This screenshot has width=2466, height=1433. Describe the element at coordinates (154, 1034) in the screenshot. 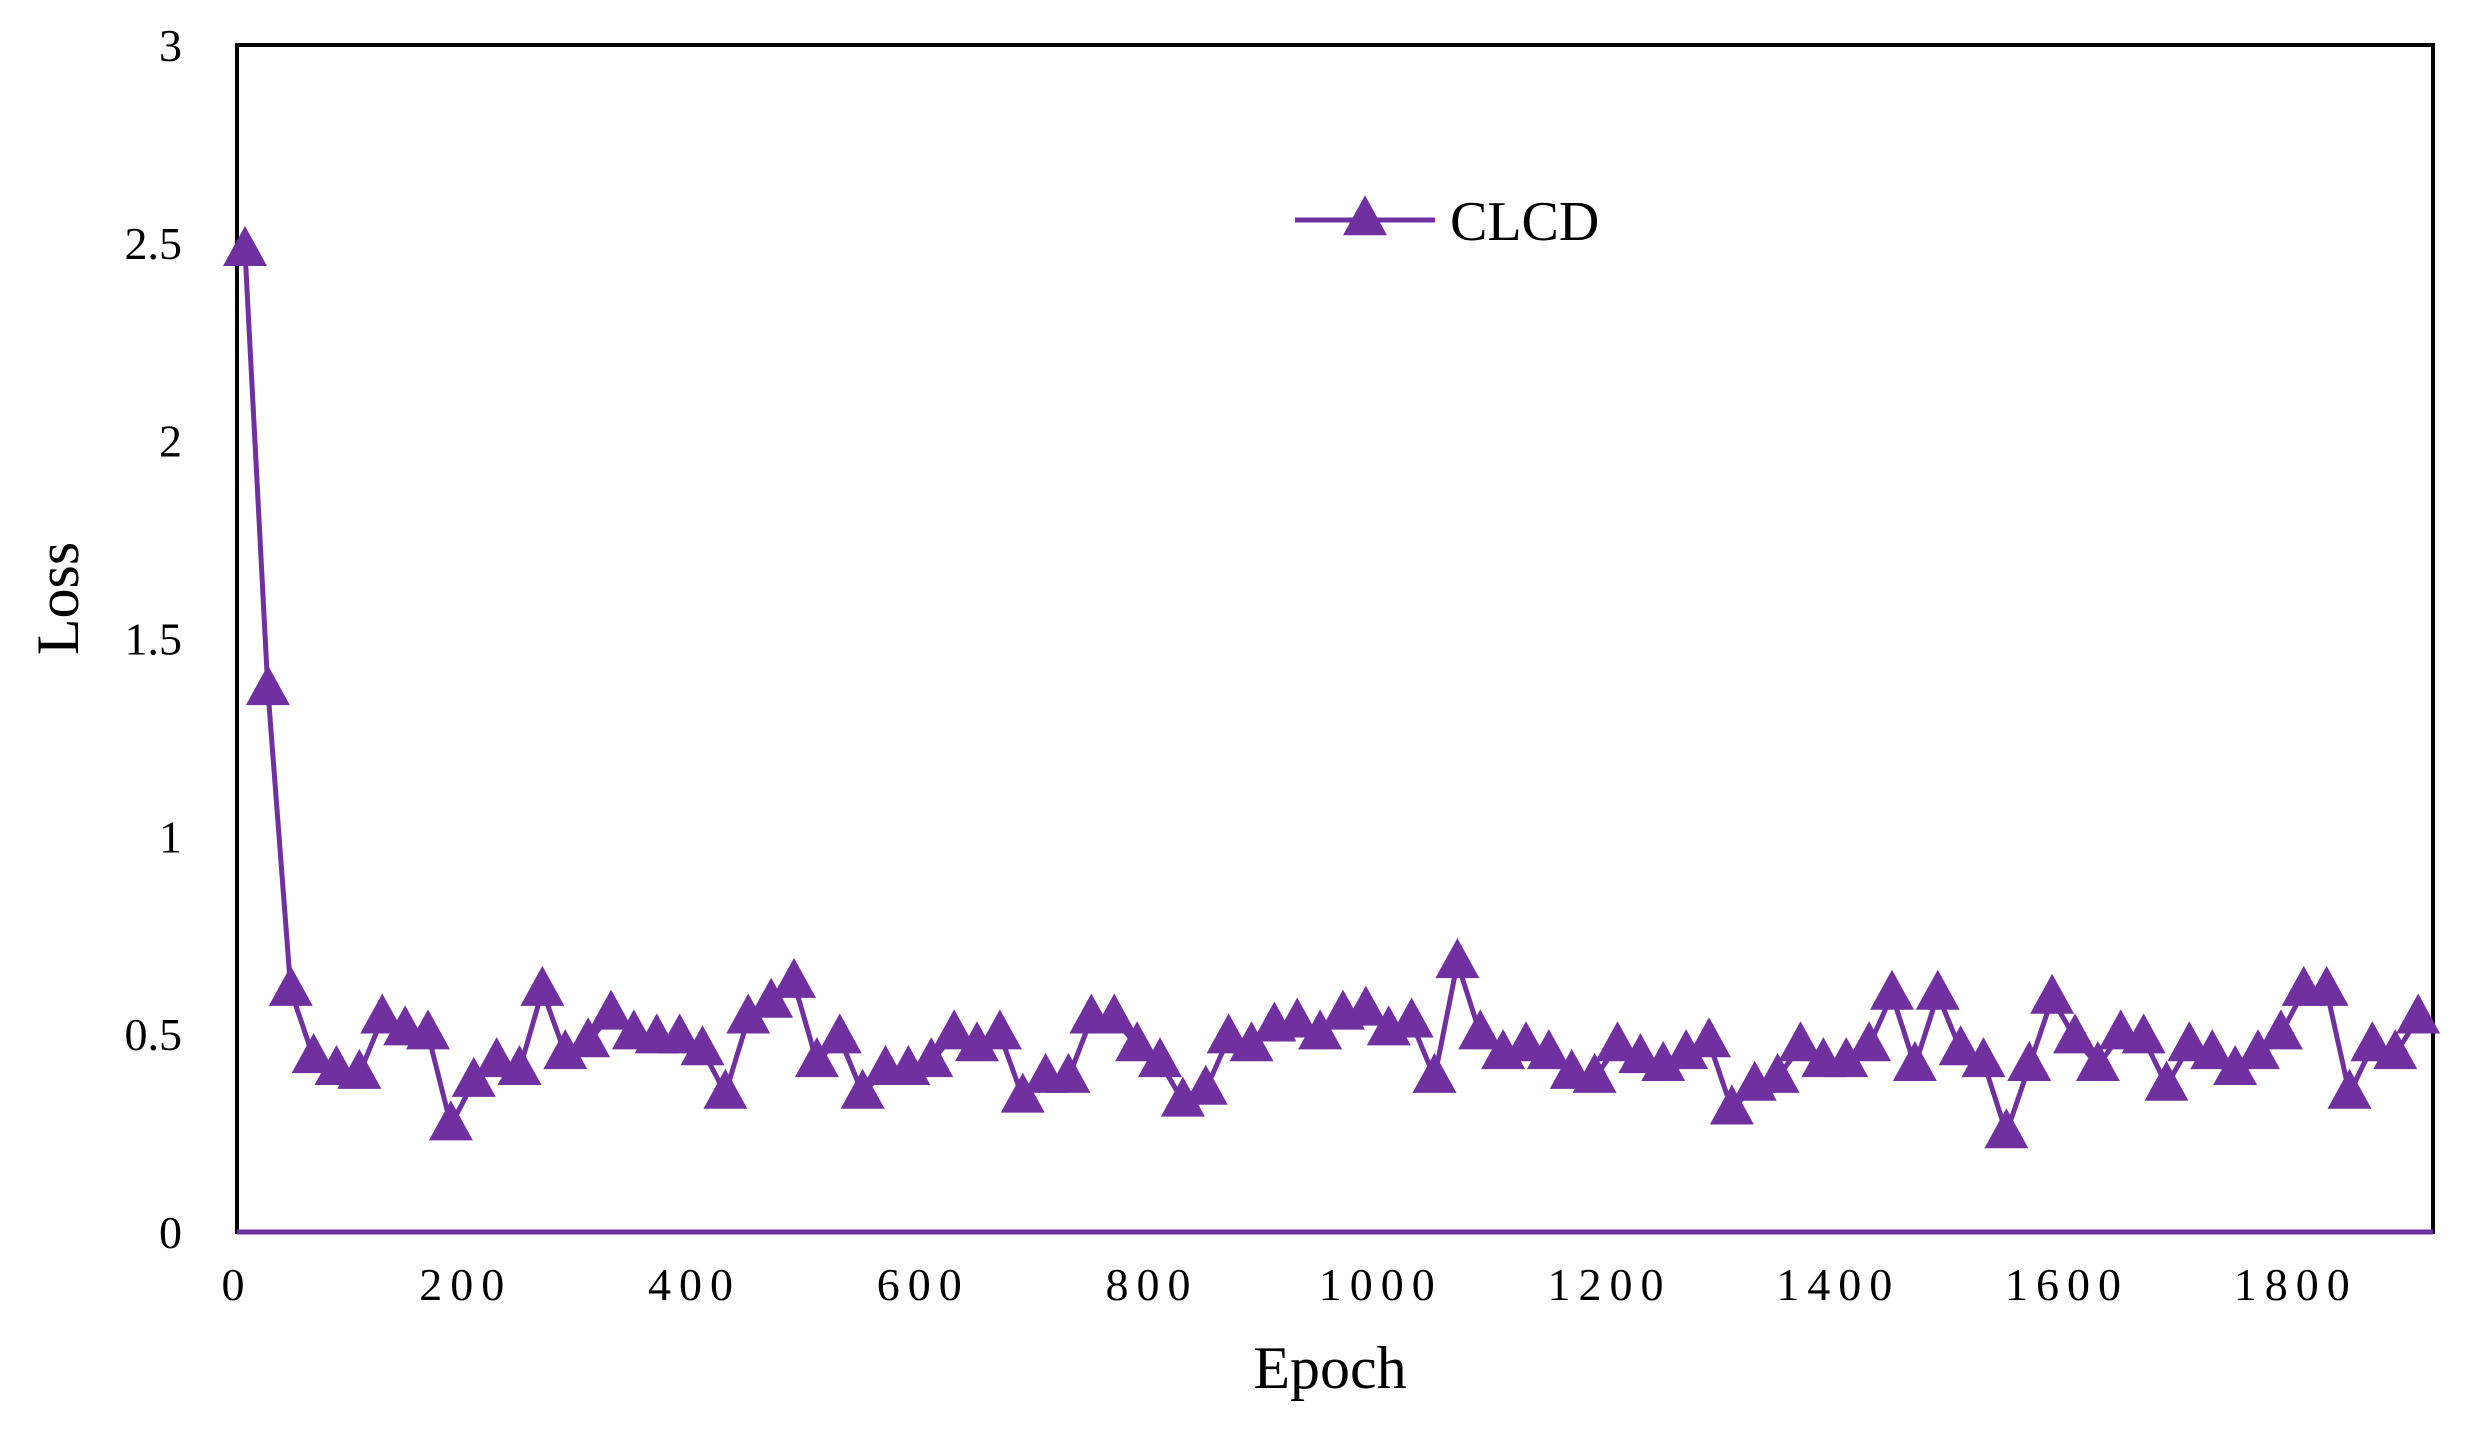

I see `y-tick-label: 0.5` at that location.